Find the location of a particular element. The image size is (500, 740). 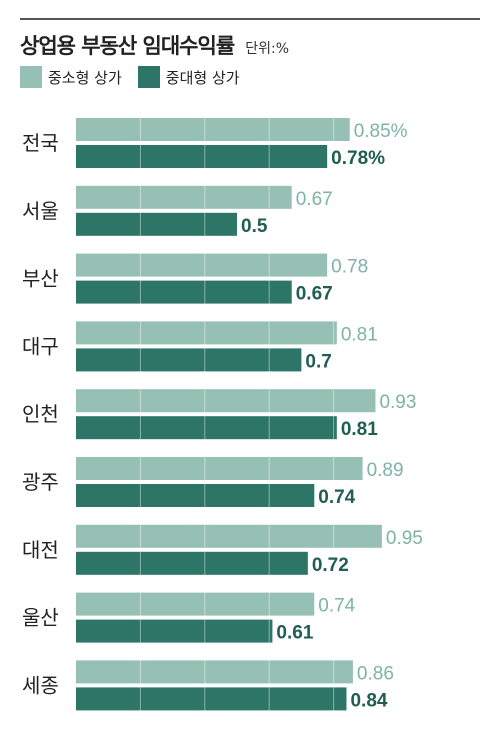

value-label-small: 0.93 is located at coordinates (397, 402).